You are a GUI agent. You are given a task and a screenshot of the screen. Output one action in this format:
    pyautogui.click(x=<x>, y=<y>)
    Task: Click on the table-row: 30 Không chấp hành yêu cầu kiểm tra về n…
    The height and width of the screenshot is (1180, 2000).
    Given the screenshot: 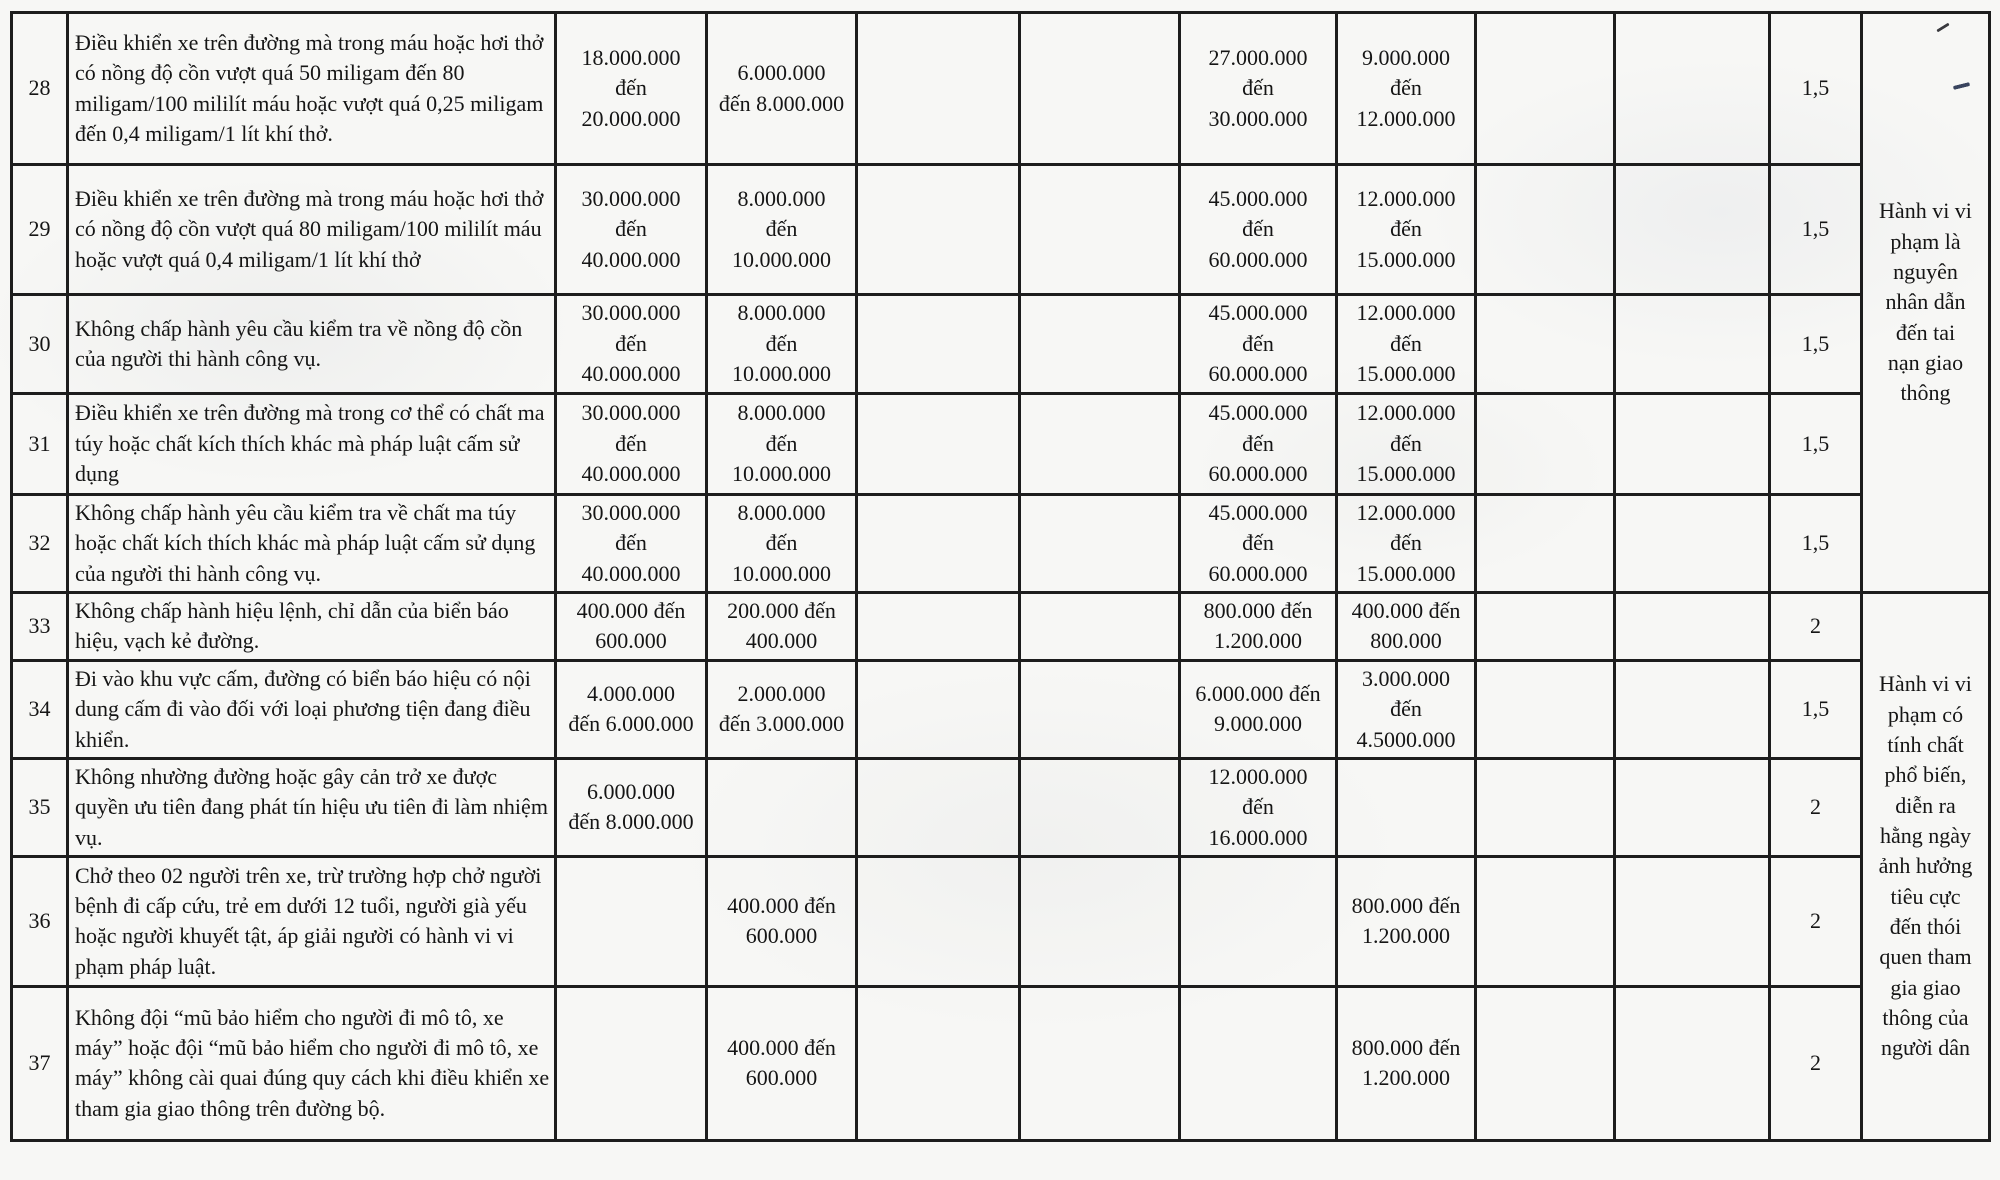 What is the action you would take?
    pyautogui.click(x=1000, y=344)
    